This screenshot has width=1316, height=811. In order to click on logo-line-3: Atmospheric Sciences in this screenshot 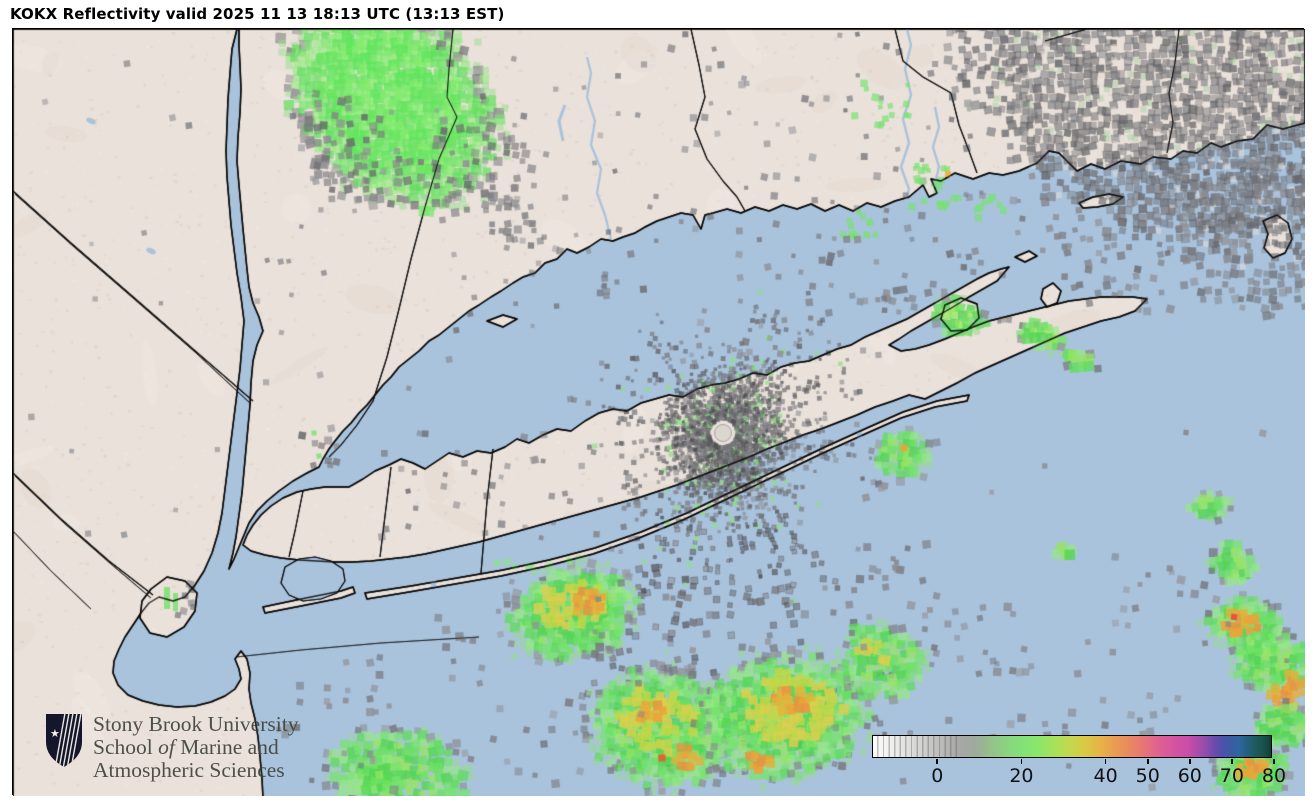, I will do `click(189, 770)`.